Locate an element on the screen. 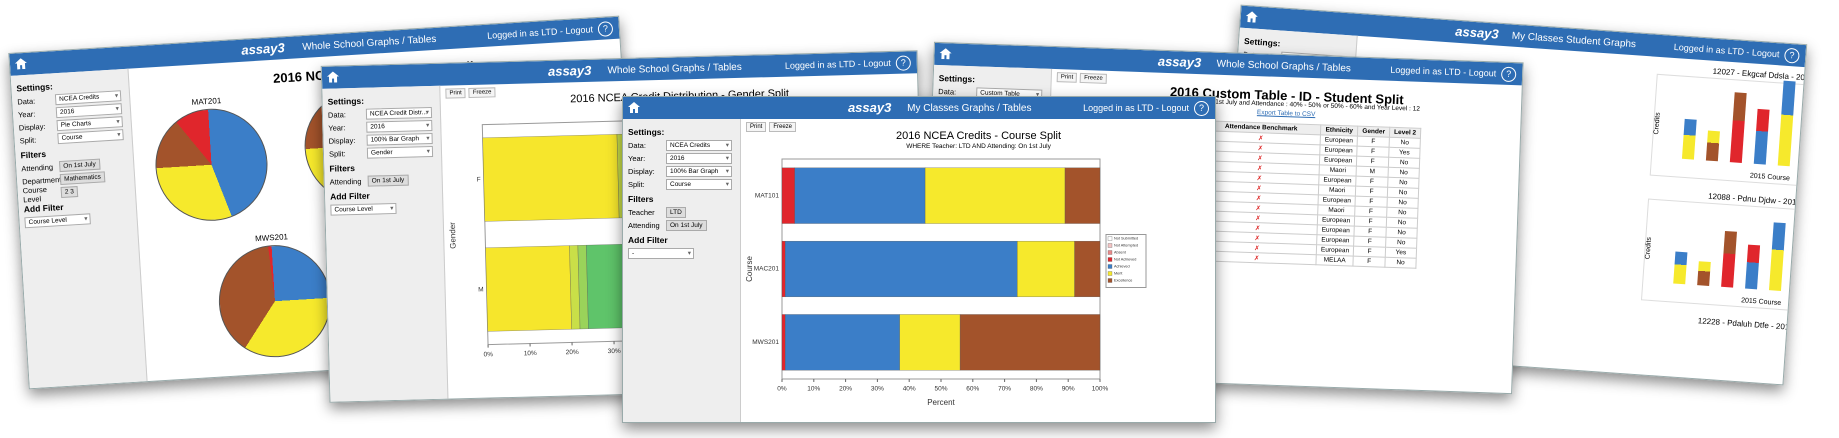  y-axis-label: Gender is located at coordinates (453, 235).